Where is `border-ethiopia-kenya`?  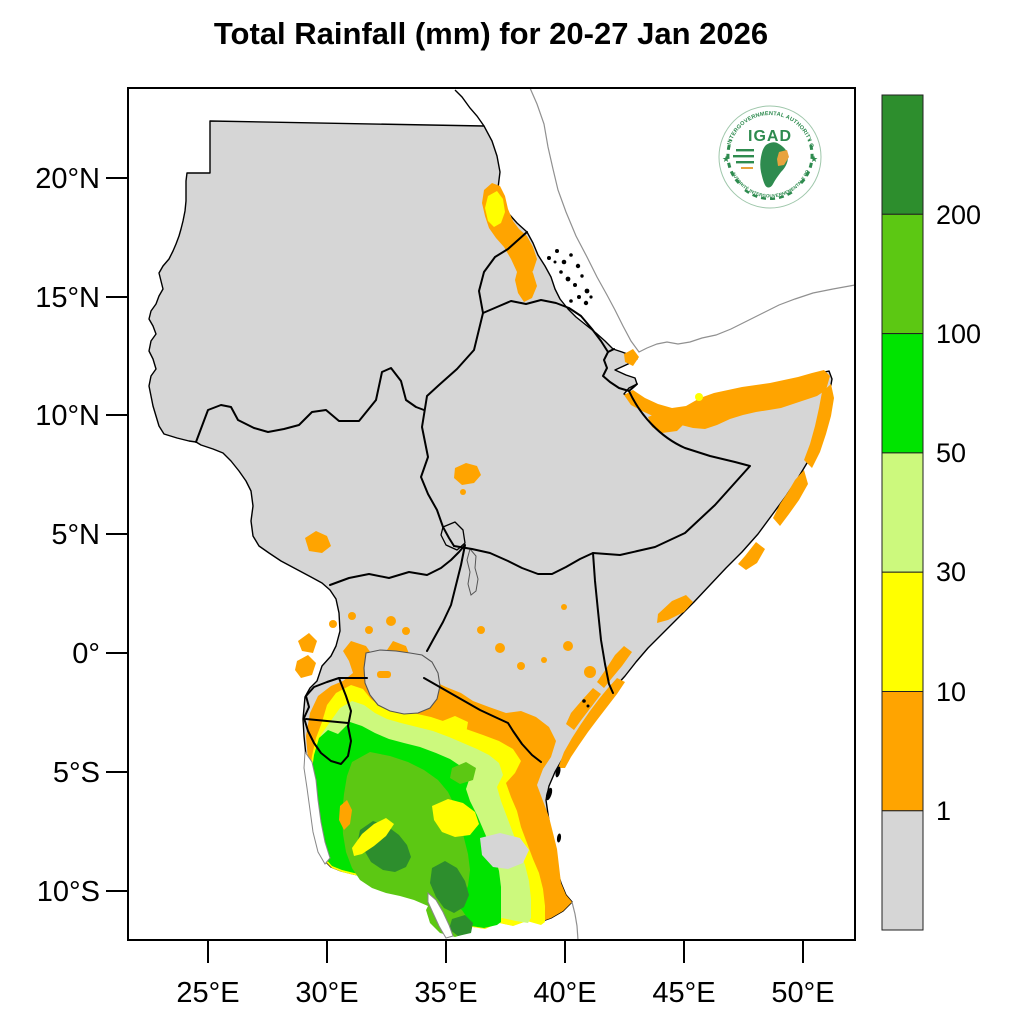
border-ethiopia-kenya is located at coordinates (523, 560).